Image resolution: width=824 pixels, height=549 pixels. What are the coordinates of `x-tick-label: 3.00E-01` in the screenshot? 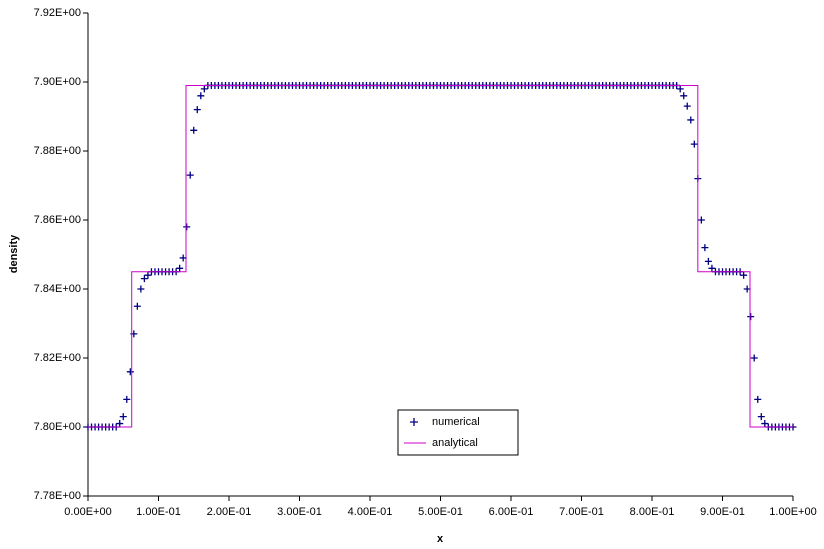 It's located at (299, 512).